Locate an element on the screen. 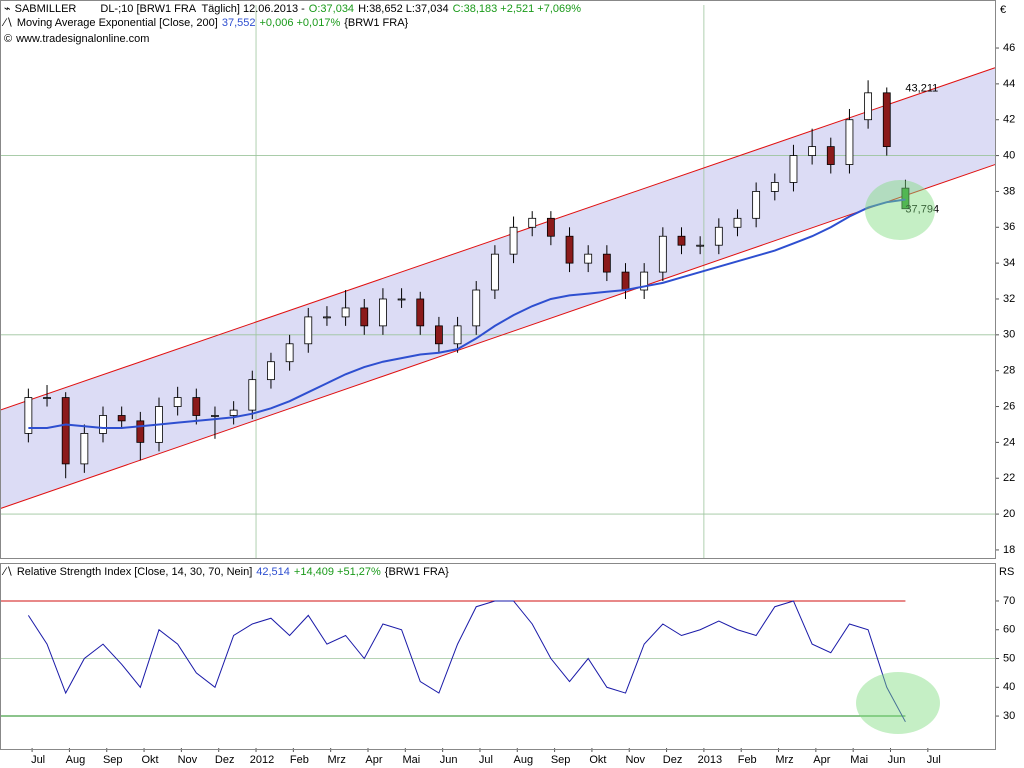  currency-label: € is located at coordinates (1003, 10).